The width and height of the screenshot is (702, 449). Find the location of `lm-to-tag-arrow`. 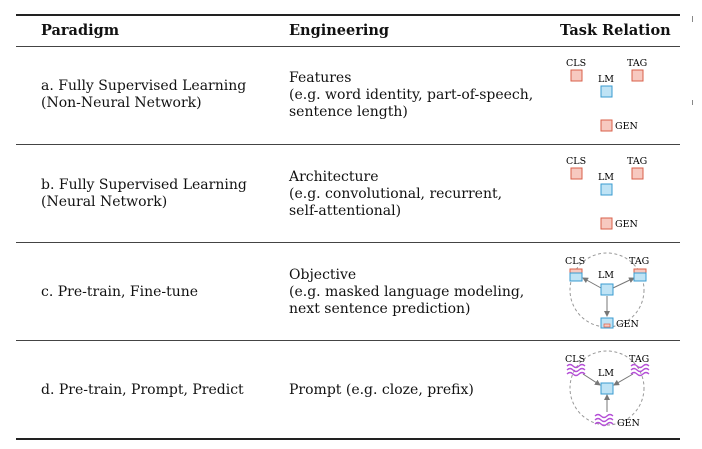

lm-to-tag-arrow is located at coordinates (623, 283).